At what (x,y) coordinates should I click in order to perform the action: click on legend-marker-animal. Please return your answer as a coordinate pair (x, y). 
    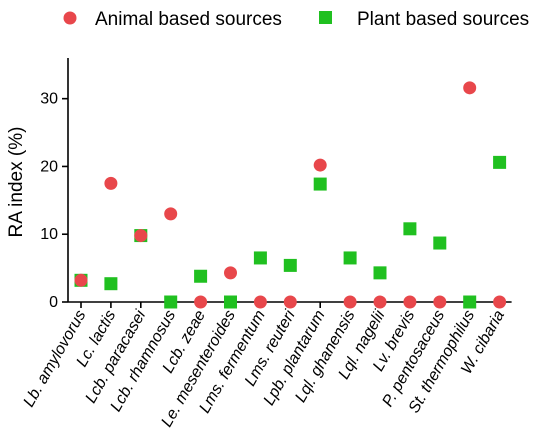
    Looking at the image, I should click on (70, 18).